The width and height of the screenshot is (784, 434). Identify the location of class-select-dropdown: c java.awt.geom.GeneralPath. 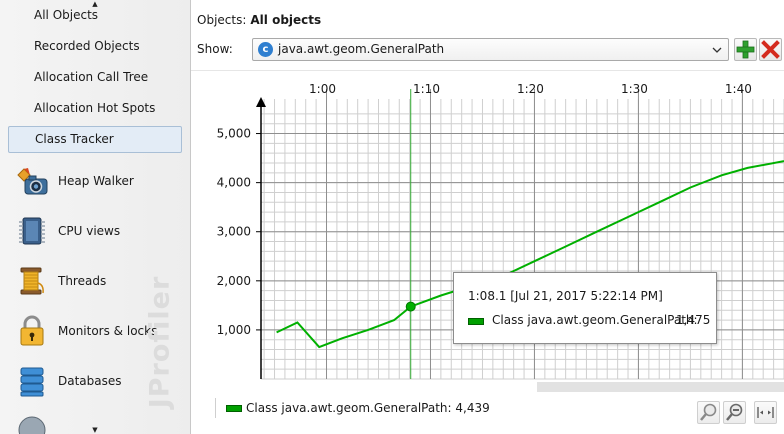
(490, 49).